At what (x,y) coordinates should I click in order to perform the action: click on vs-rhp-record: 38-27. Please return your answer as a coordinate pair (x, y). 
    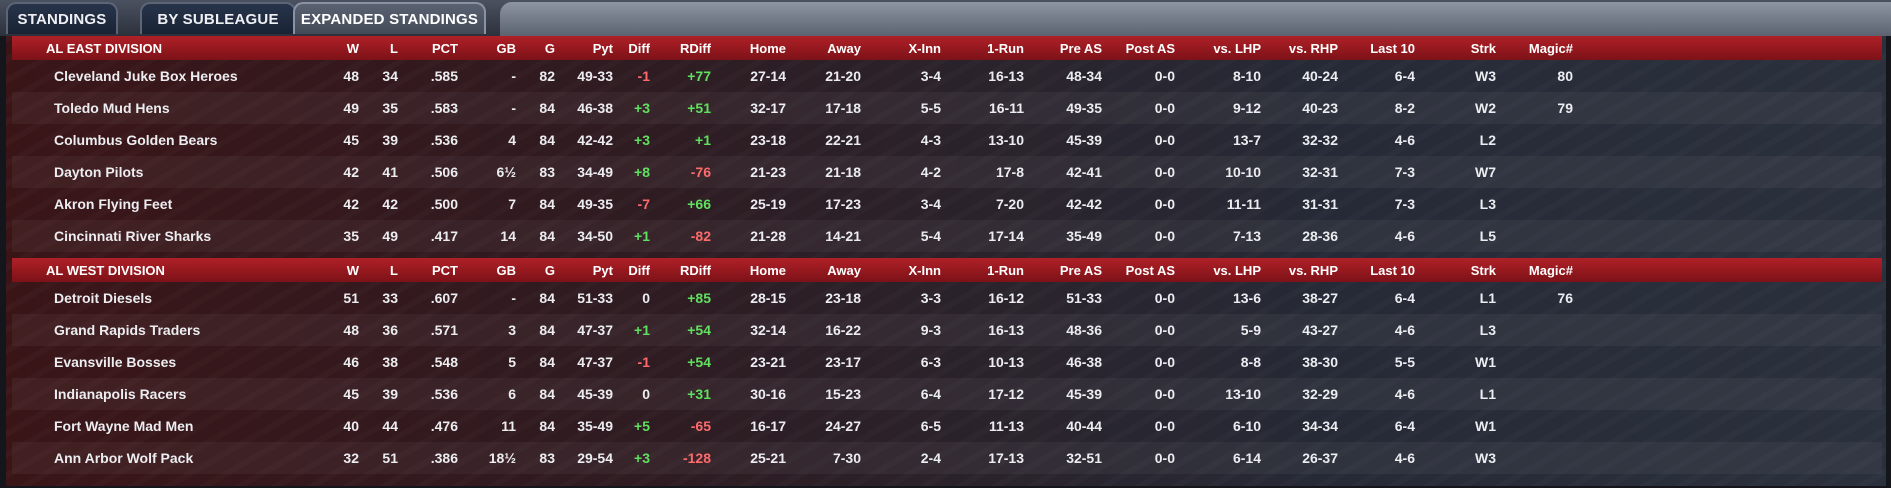
    Looking at the image, I should click on (1320, 298).